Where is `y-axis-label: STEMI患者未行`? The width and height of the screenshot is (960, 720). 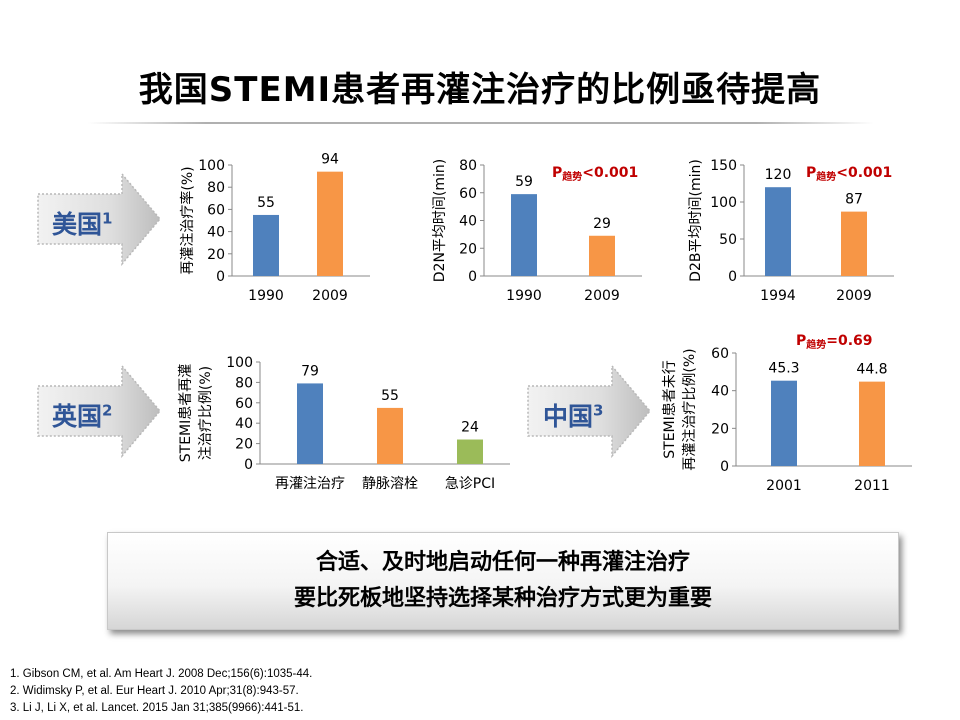
y-axis-label: STEMI患者未行 is located at coordinates (670, 409).